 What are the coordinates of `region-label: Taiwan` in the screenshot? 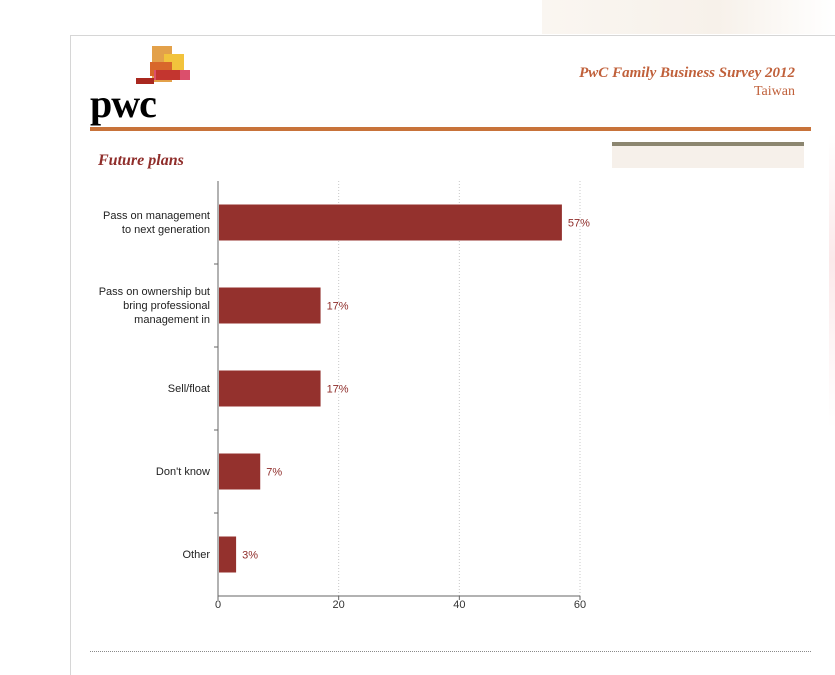 It's located at (774, 91).